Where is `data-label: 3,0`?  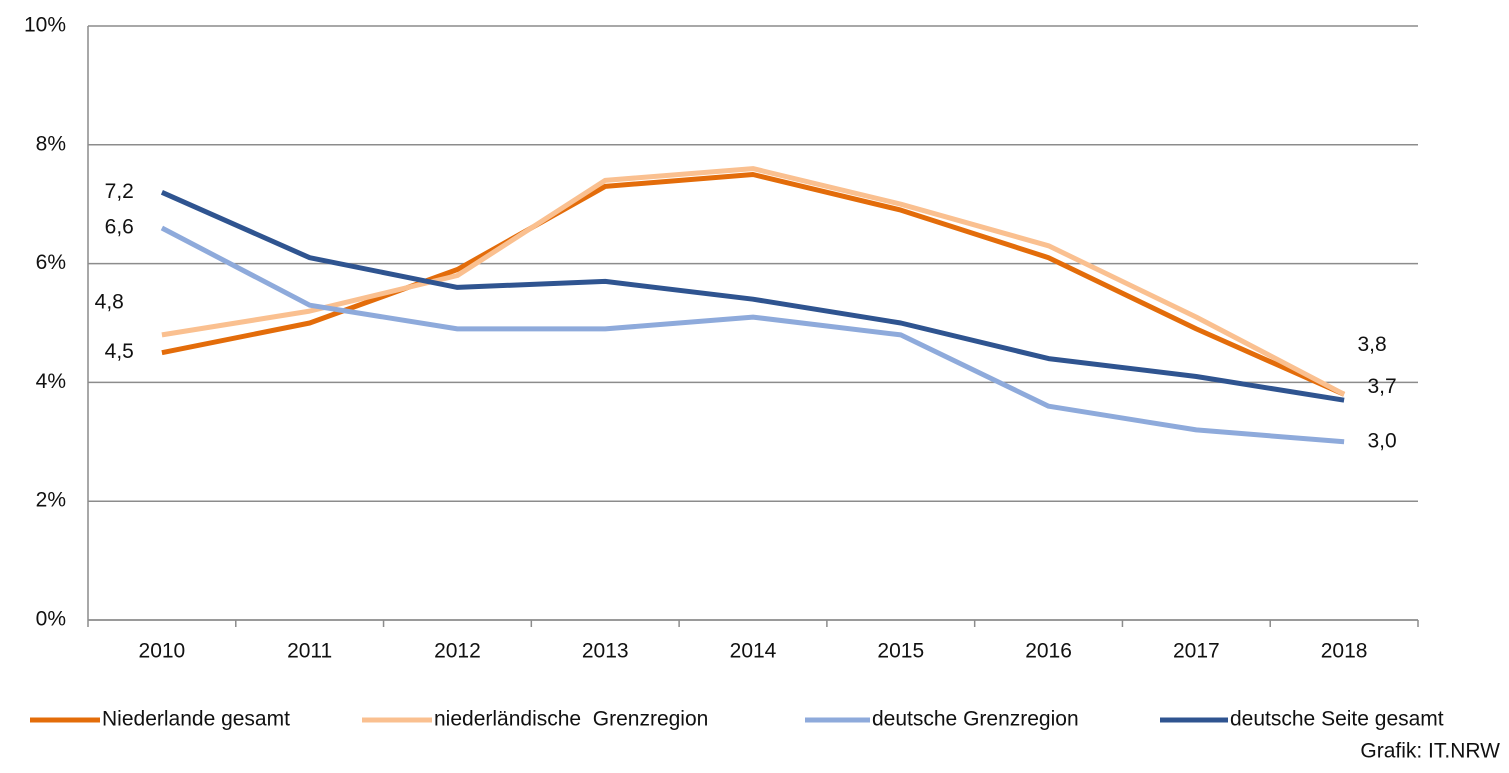 data-label: 3,0 is located at coordinates (1382, 440).